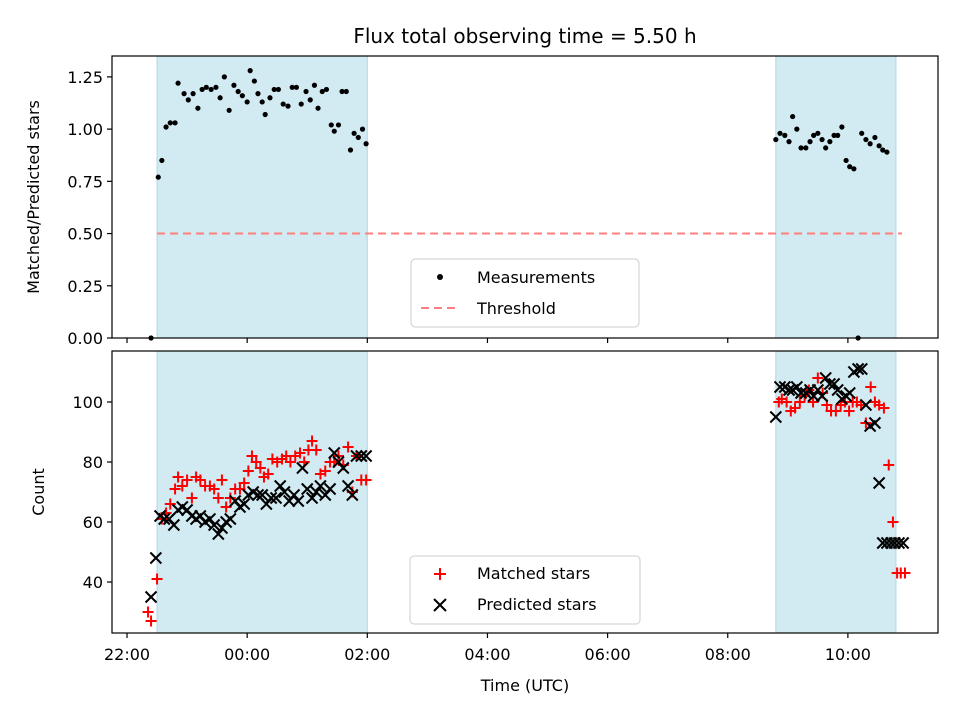  Describe the element at coordinates (87, 402) in the screenshot. I see `y-tick-label: 100` at that location.